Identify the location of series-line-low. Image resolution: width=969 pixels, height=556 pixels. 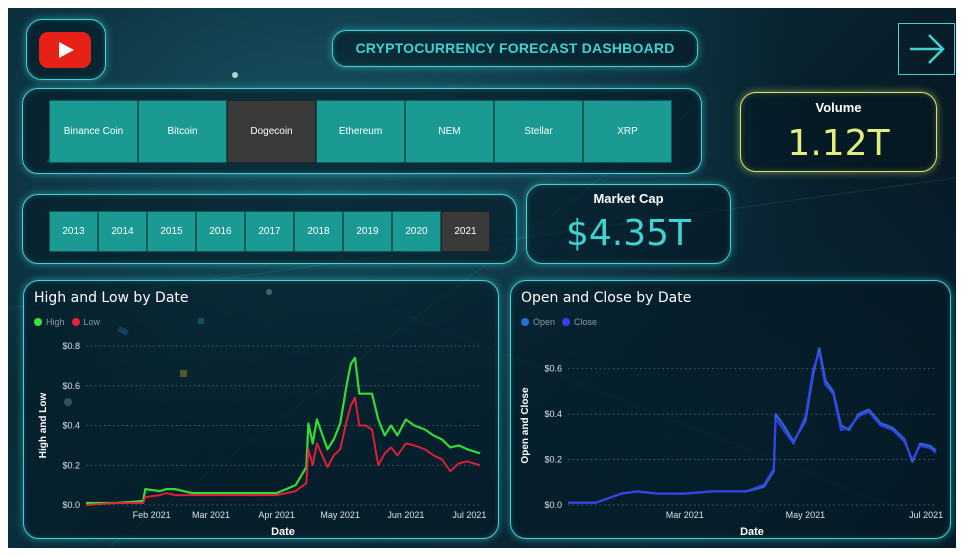
(283, 451).